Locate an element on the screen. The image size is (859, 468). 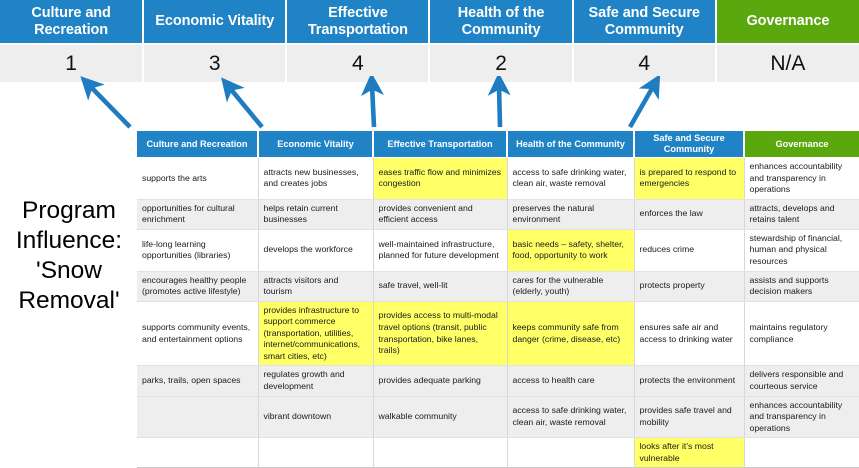
matrix-cell: attracts, develops and retains talent is located at coordinates (801, 214).